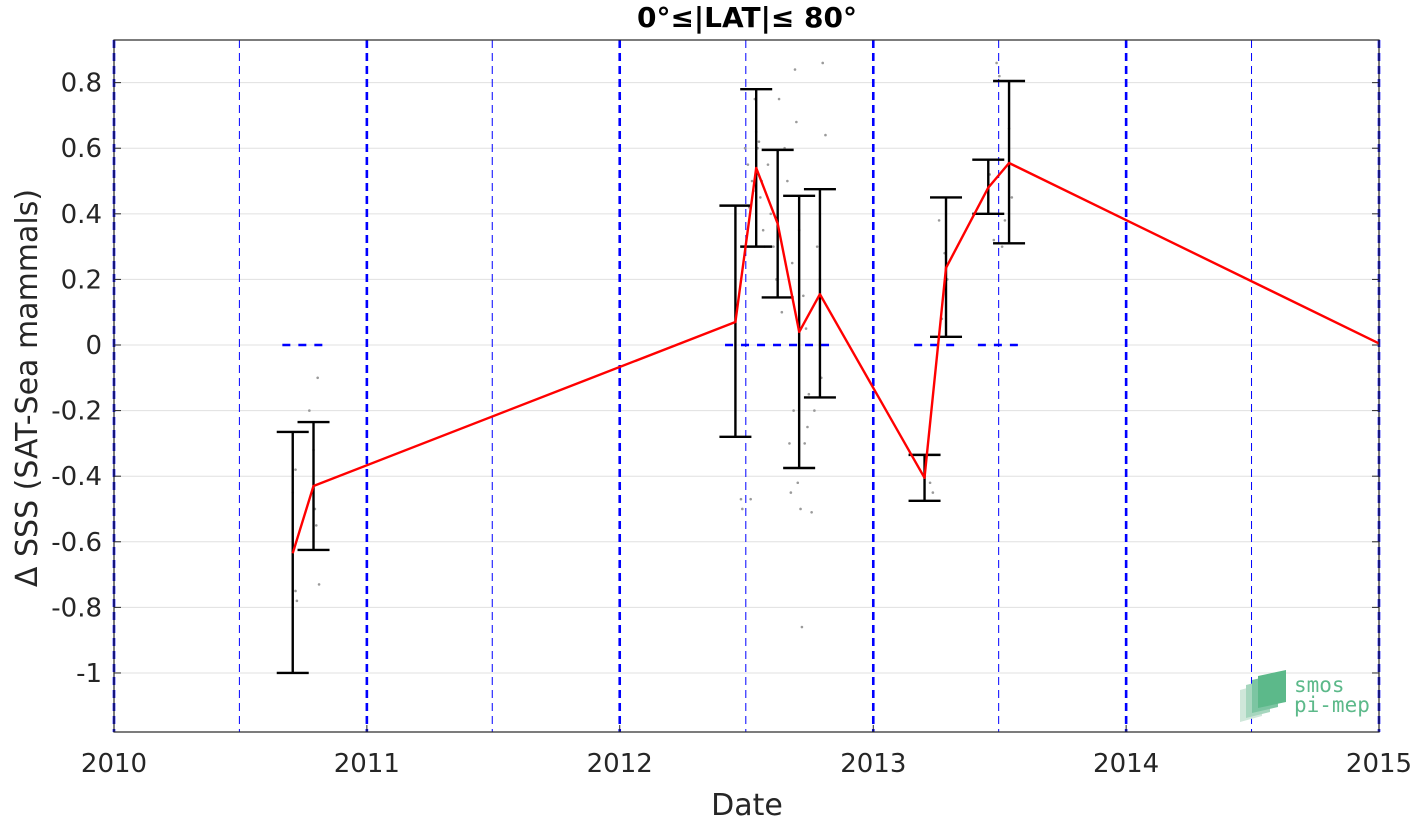 The image size is (1418, 818). Describe the element at coordinates (76, 412) in the screenshot. I see `y-tick-label: -0.2` at that location.